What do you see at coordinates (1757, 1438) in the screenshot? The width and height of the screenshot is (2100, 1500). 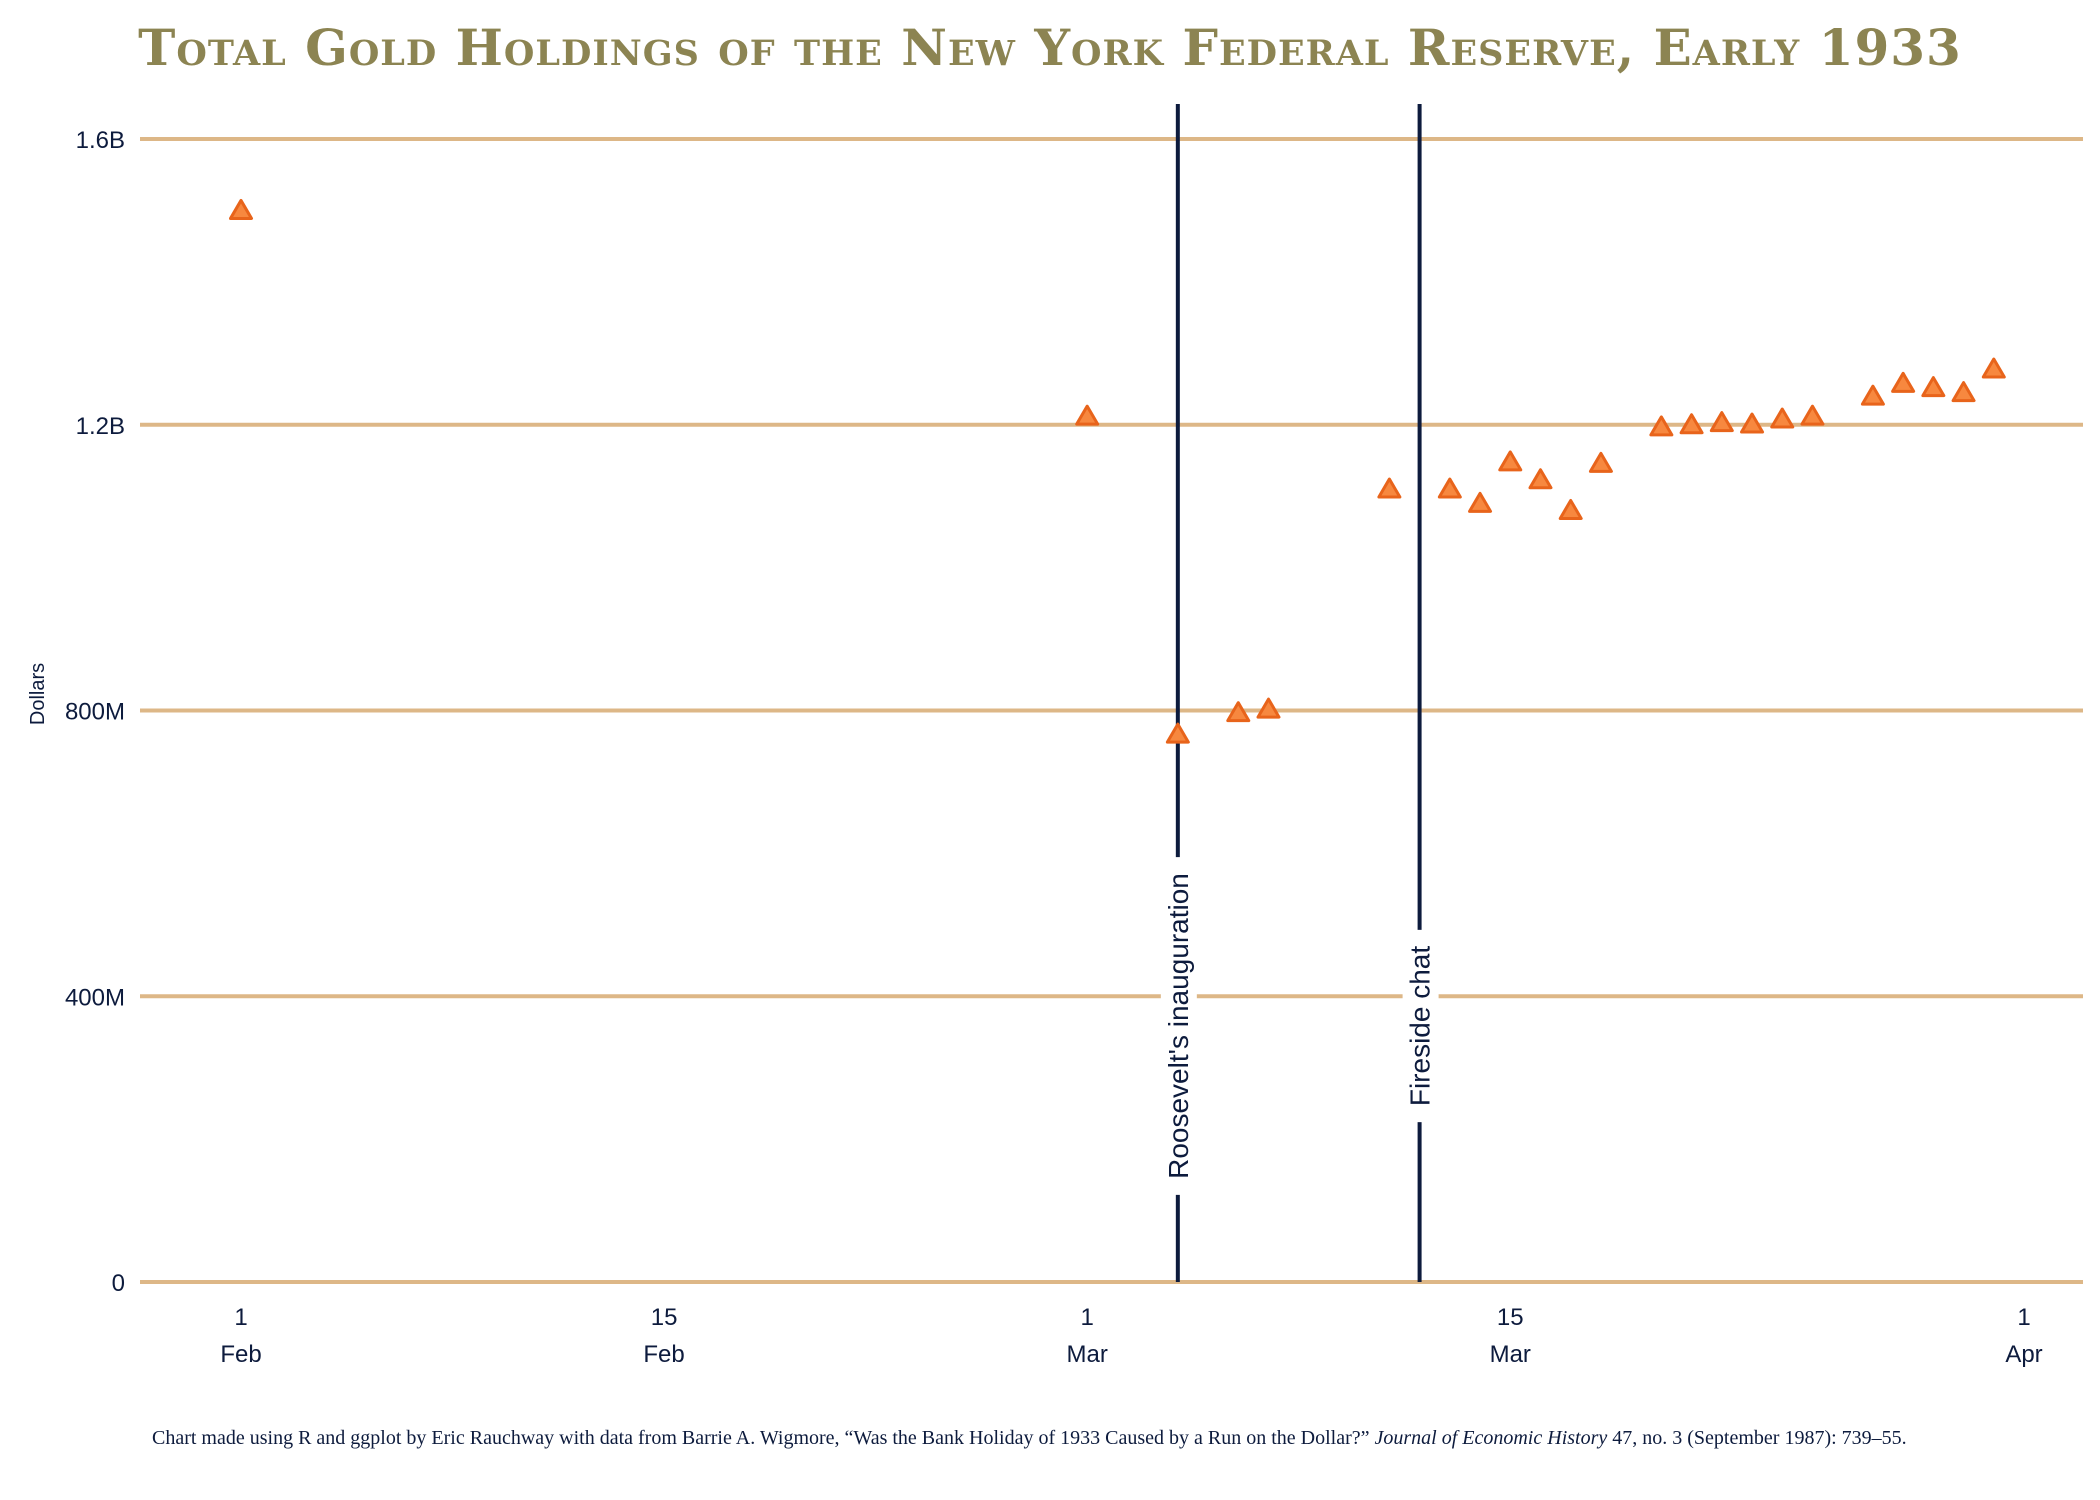 I see `caption-citation: 47, no. 3 (September 1987): 739–55.` at bounding box center [1757, 1438].